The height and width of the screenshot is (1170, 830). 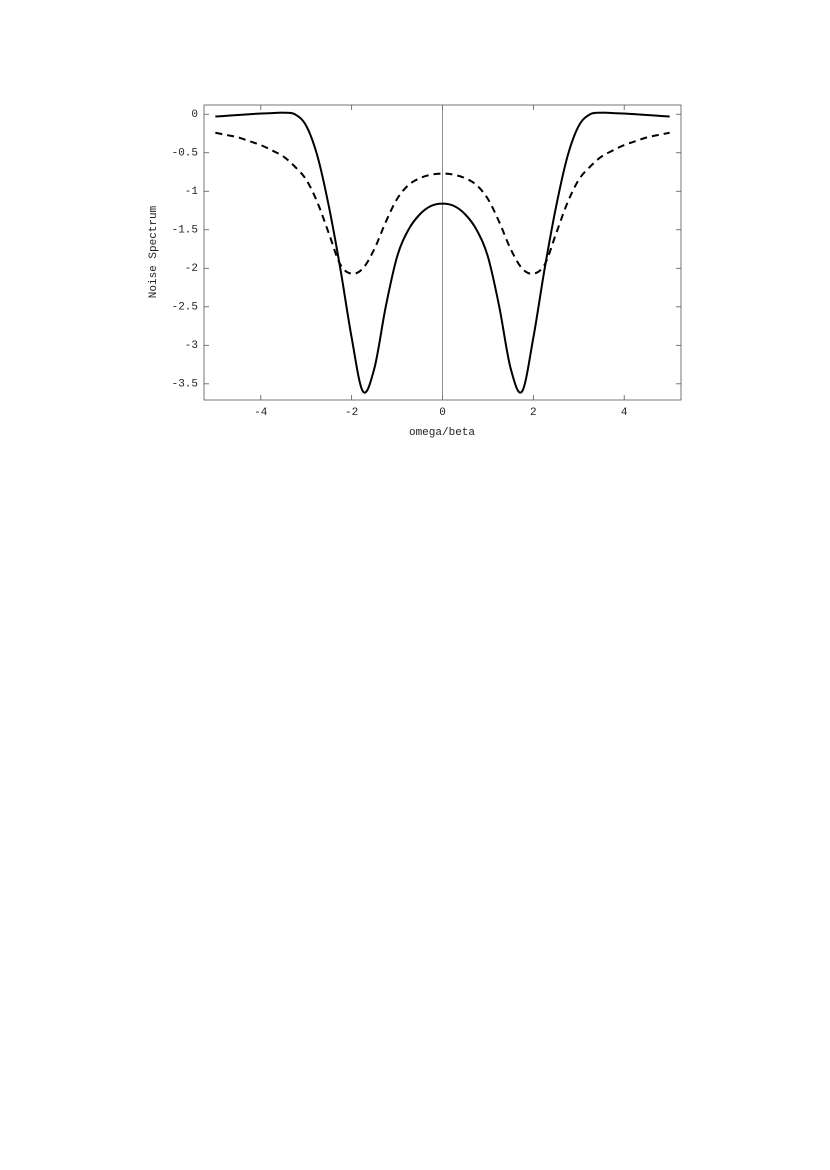 What do you see at coordinates (185, 308) in the screenshot?
I see `y-tick-label: -2.5` at bounding box center [185, 308].